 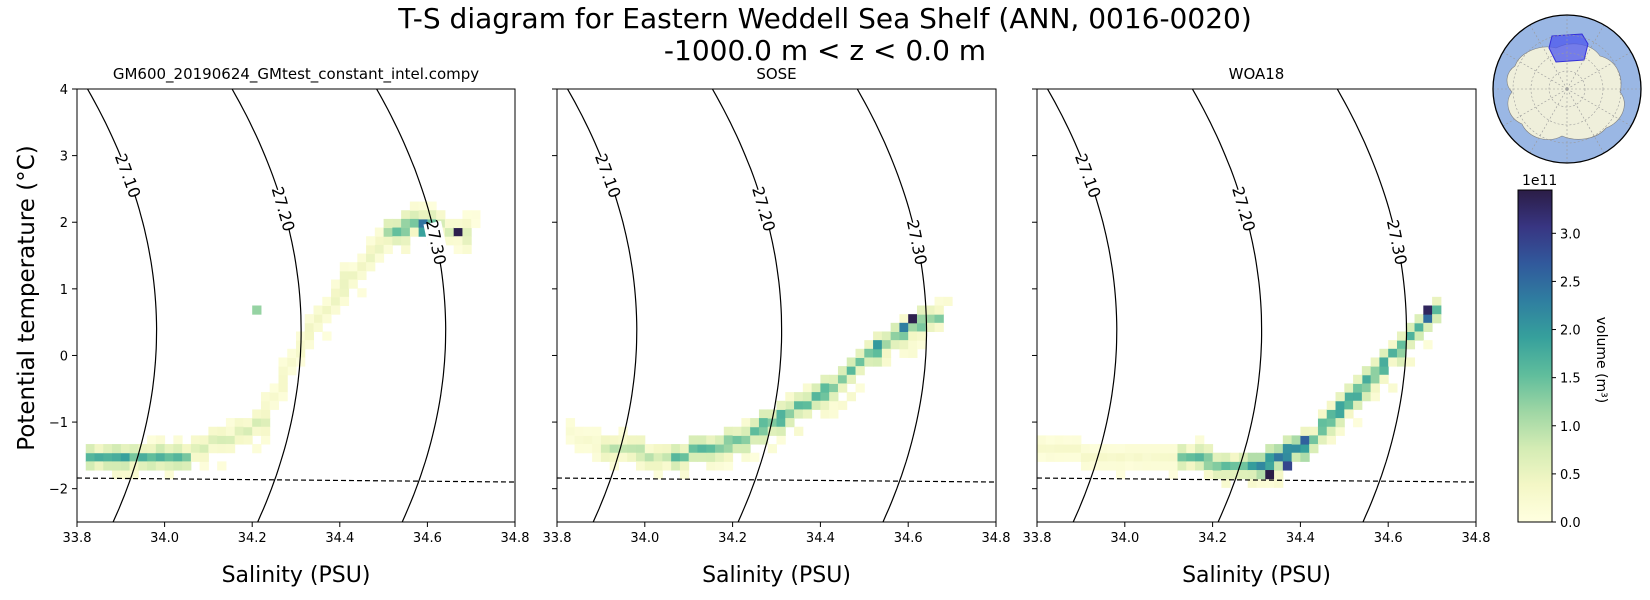 I want to click on colorbar-tick-label: 3.0, so click(x=1570, y=234).